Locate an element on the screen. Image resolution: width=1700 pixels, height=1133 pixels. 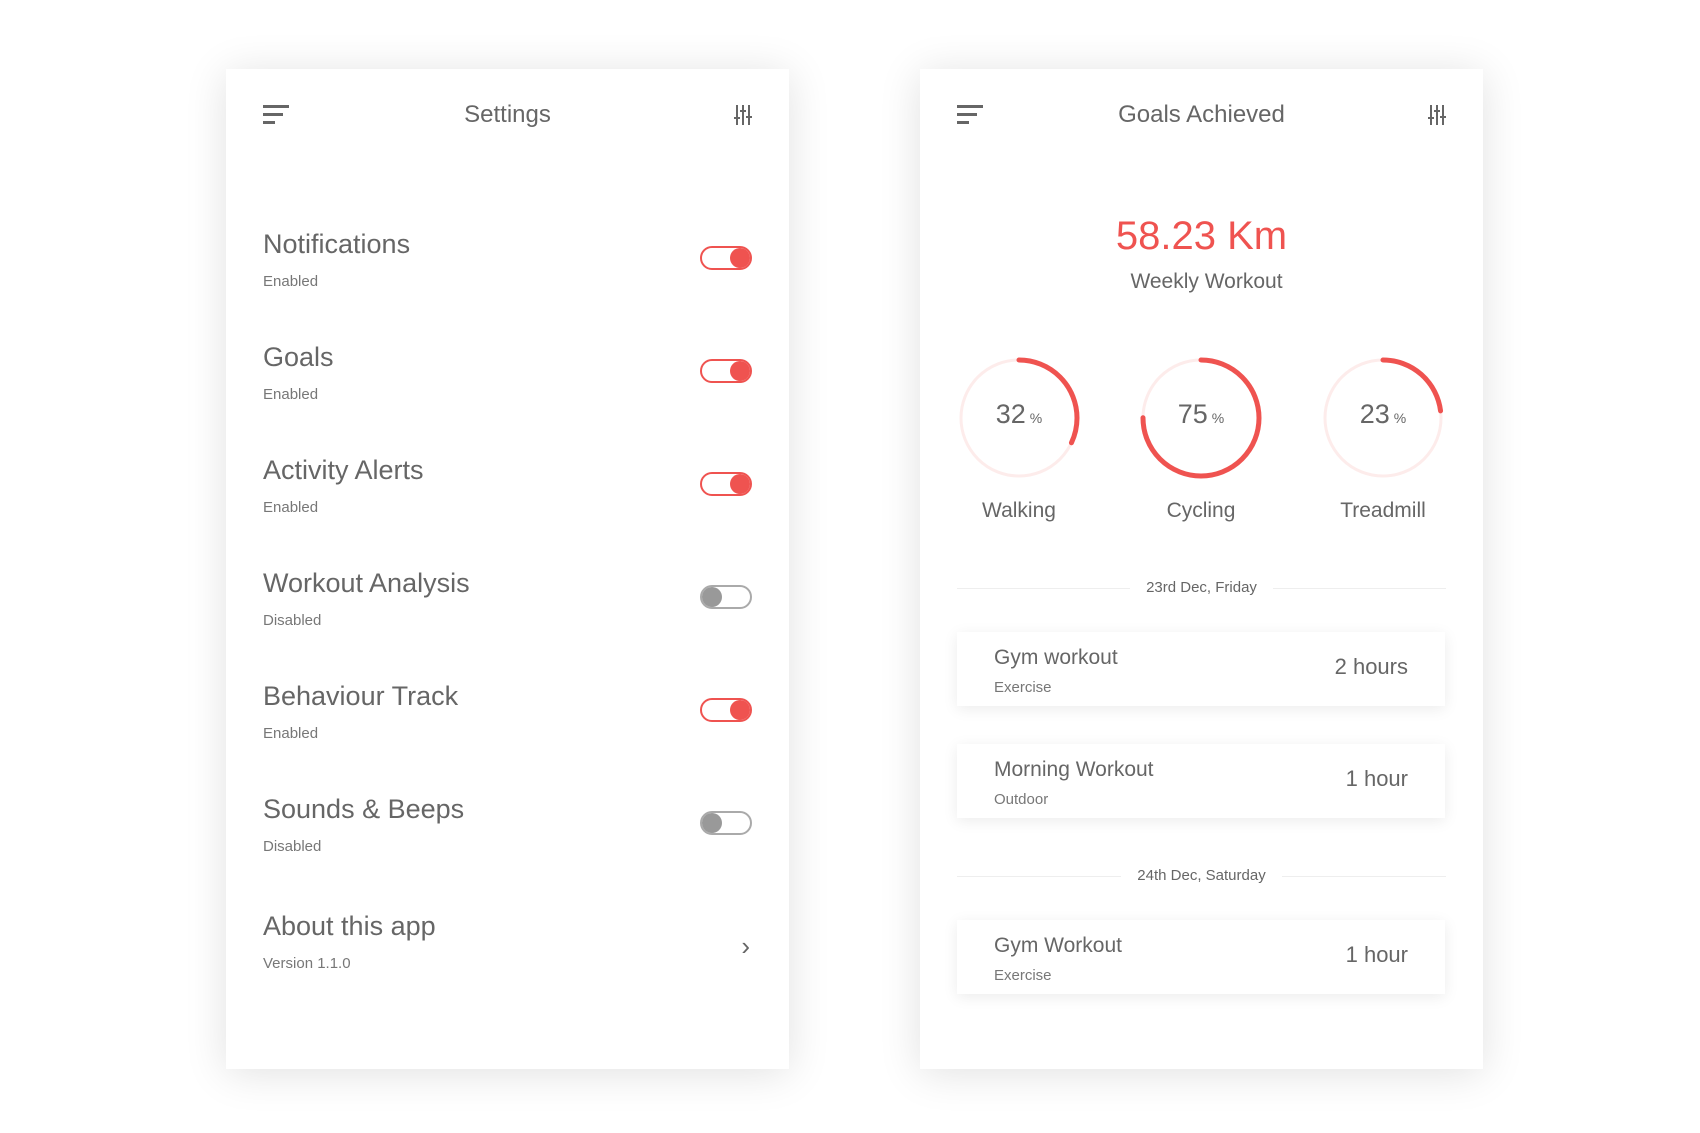
date-divider: 23rd Dec, Friday is located at coordinates (1201, 588).